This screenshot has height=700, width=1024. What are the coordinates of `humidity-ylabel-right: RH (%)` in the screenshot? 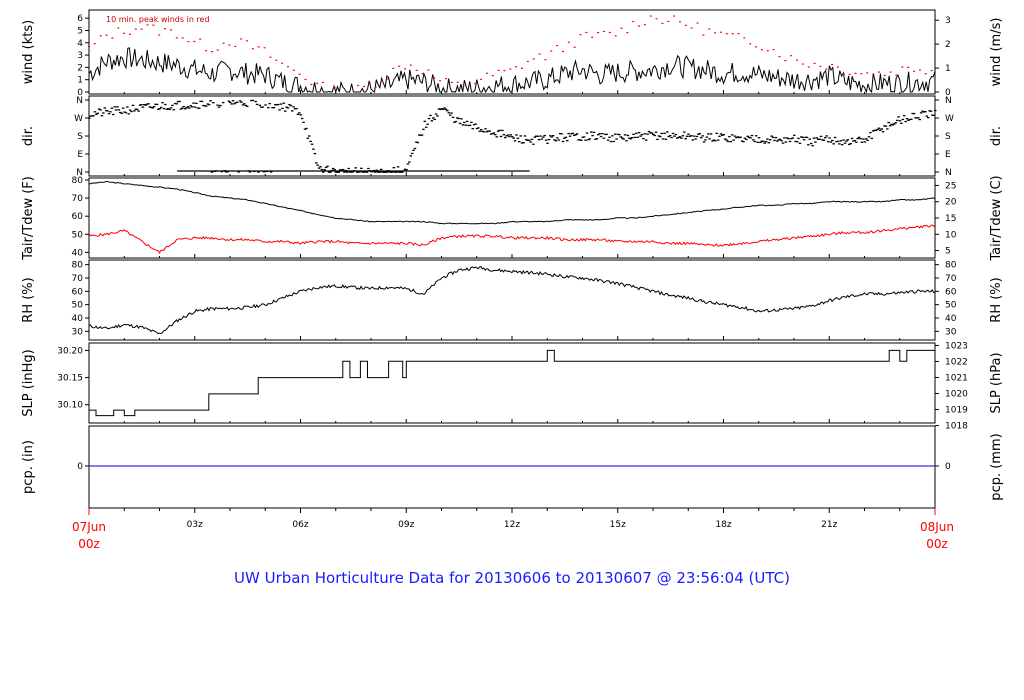 It's located at (996, 299).